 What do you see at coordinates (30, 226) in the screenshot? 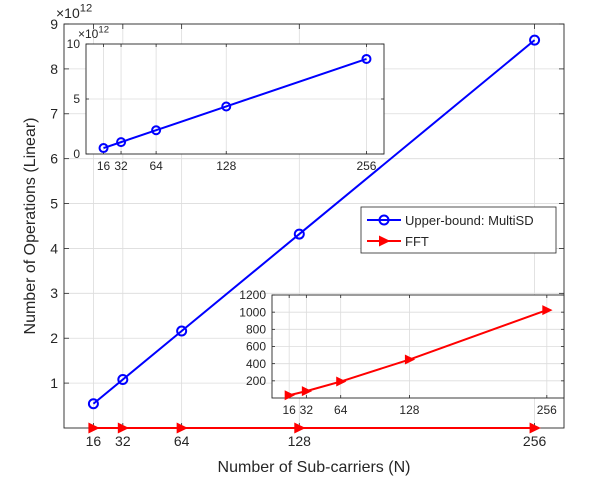
I see `y-axis-label: Number of Operations (Linear)` at bounding box center [30, 226].